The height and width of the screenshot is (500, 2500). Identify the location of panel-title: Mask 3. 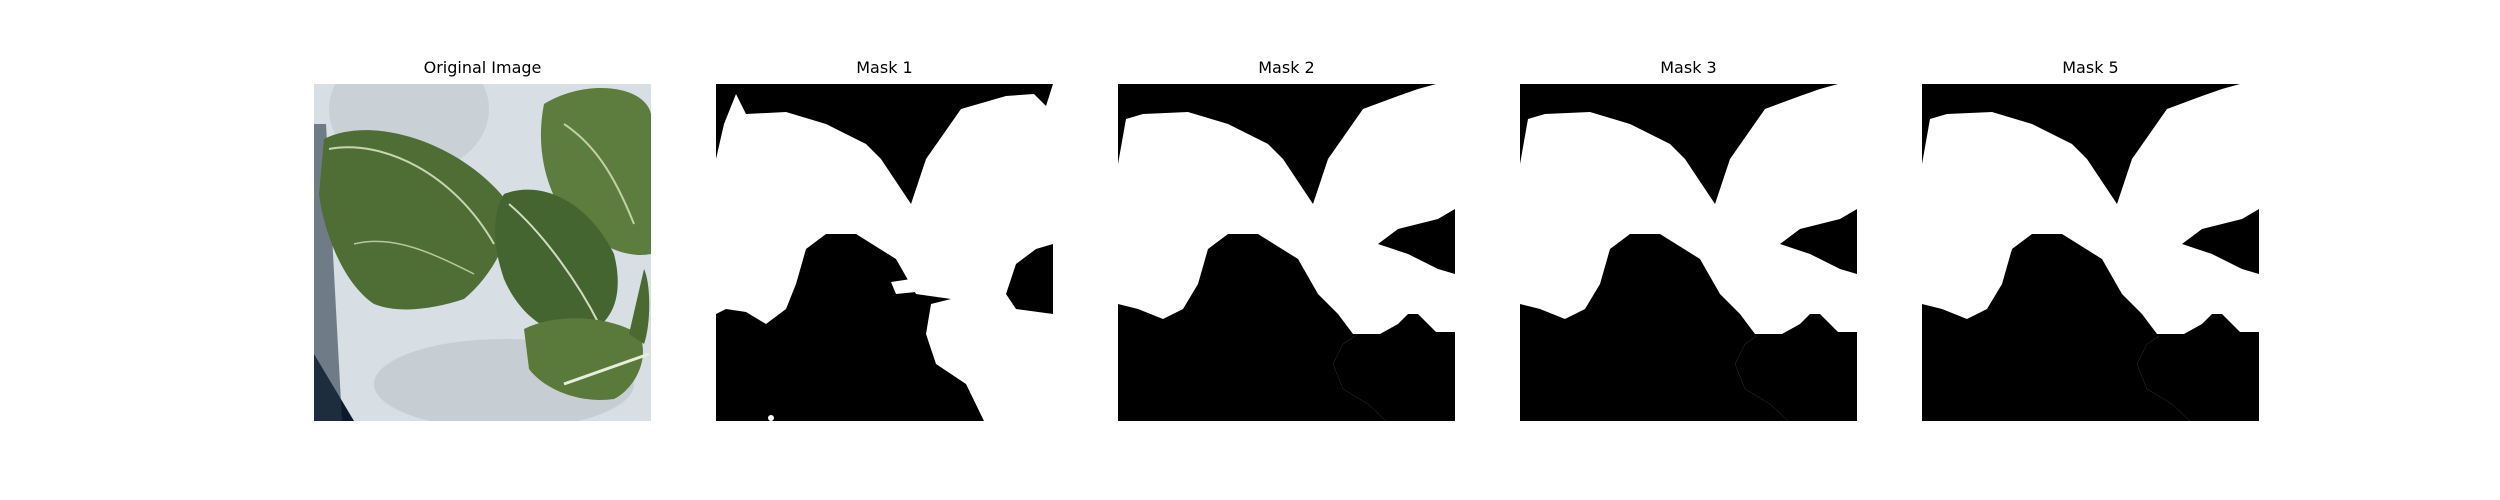
(1688, 67).